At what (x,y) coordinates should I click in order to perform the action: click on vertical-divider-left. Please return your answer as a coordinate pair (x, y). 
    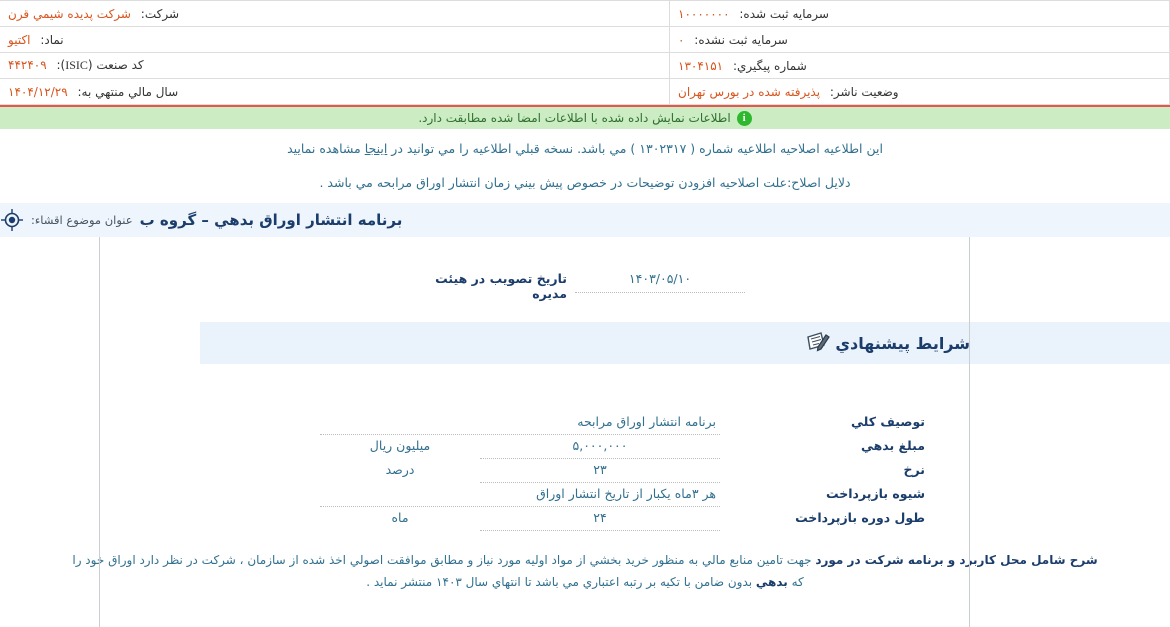
    Looking at the image, I should click on (99, 432).